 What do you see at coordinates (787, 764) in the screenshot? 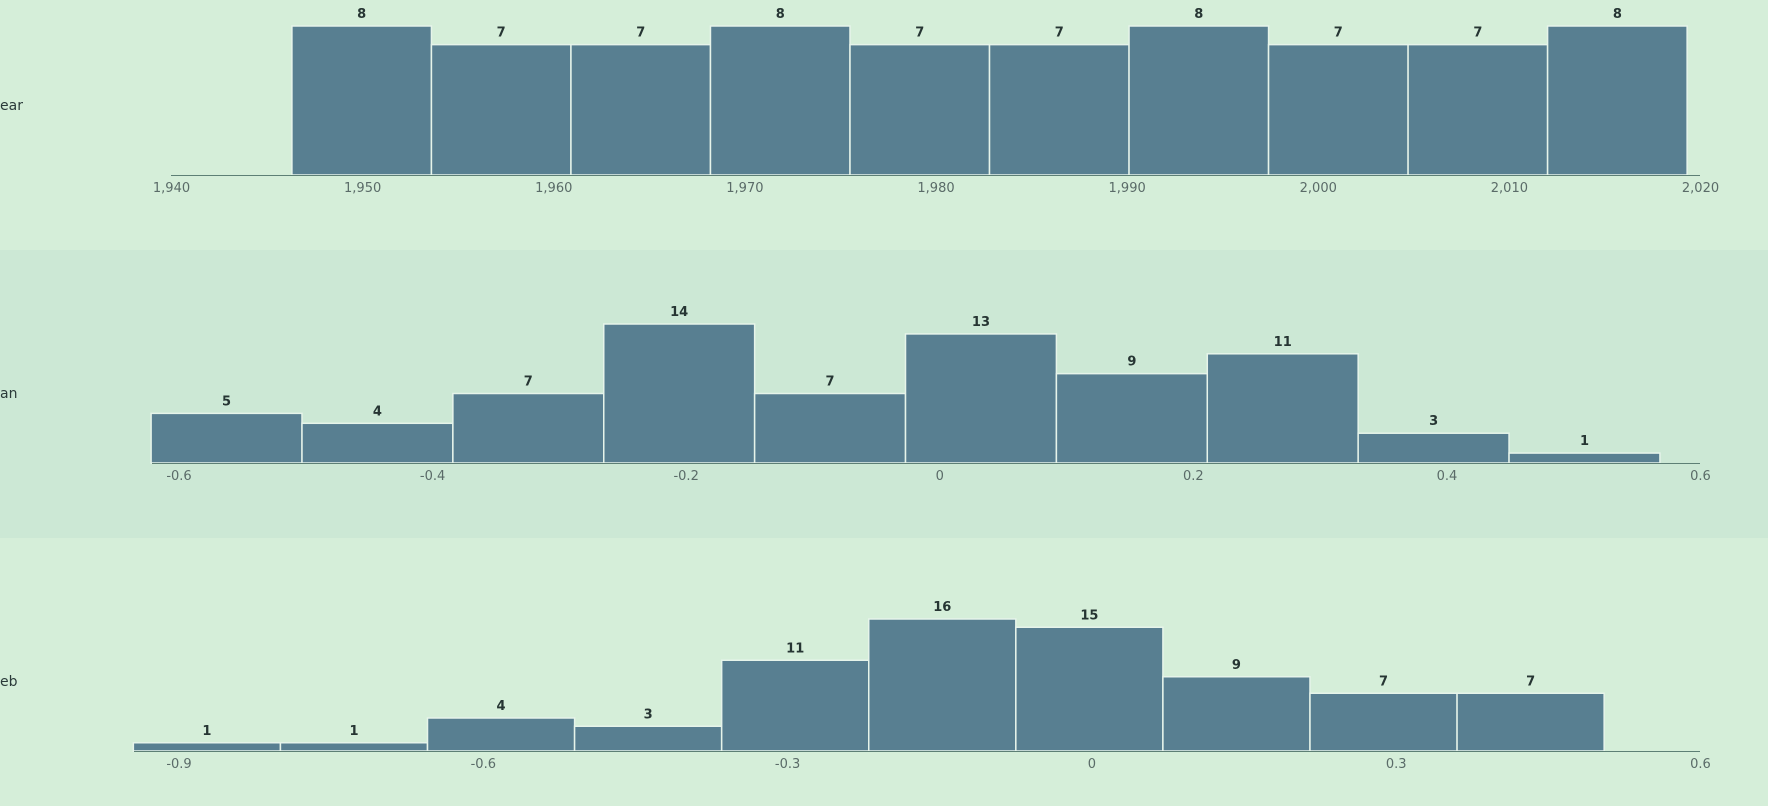
I see `x-tick-label: -0.3` at bounding box center [787, 764].